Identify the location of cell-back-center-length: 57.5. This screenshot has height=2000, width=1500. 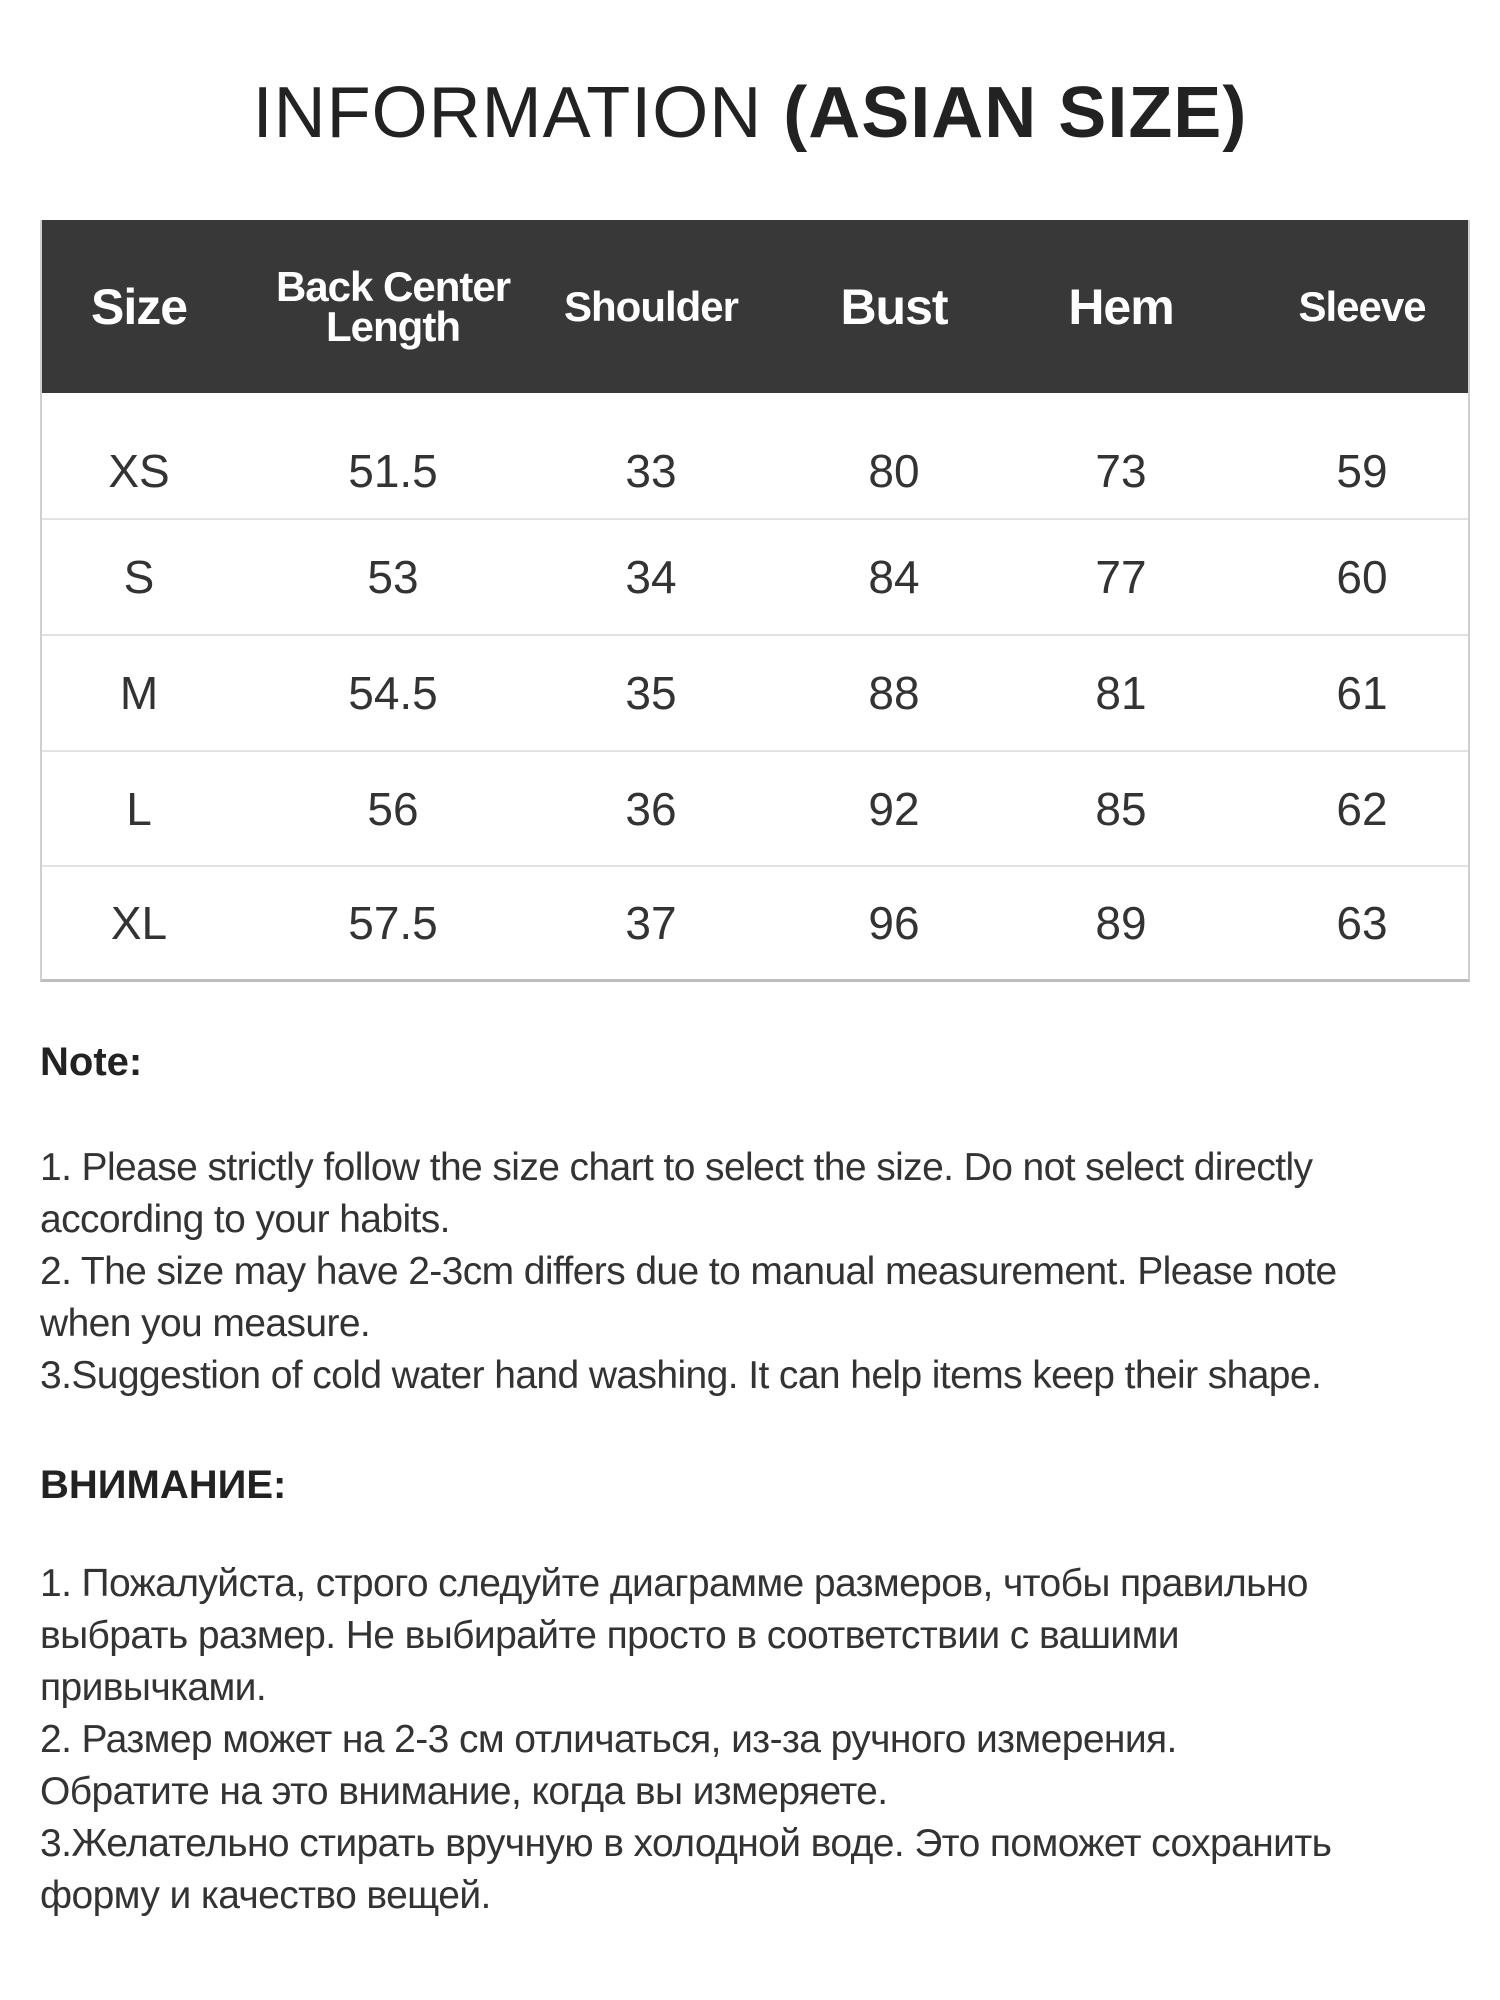
(393, 923).